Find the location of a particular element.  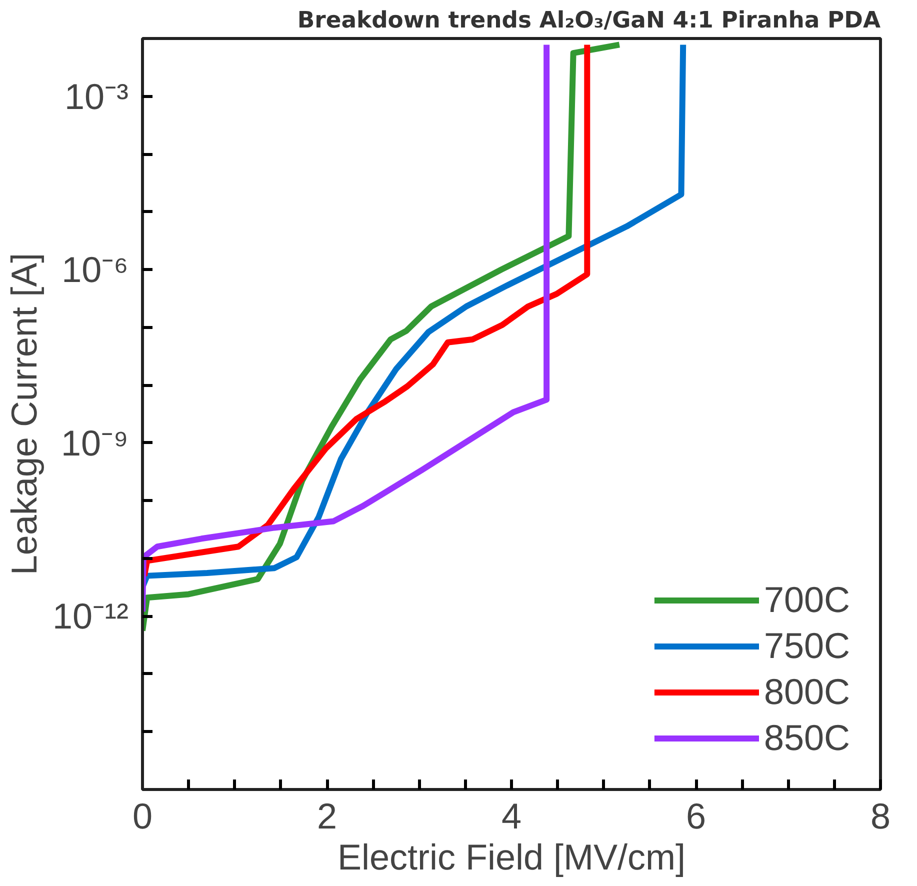

x-tick-label: 6 is located at coordinates (696, 816).